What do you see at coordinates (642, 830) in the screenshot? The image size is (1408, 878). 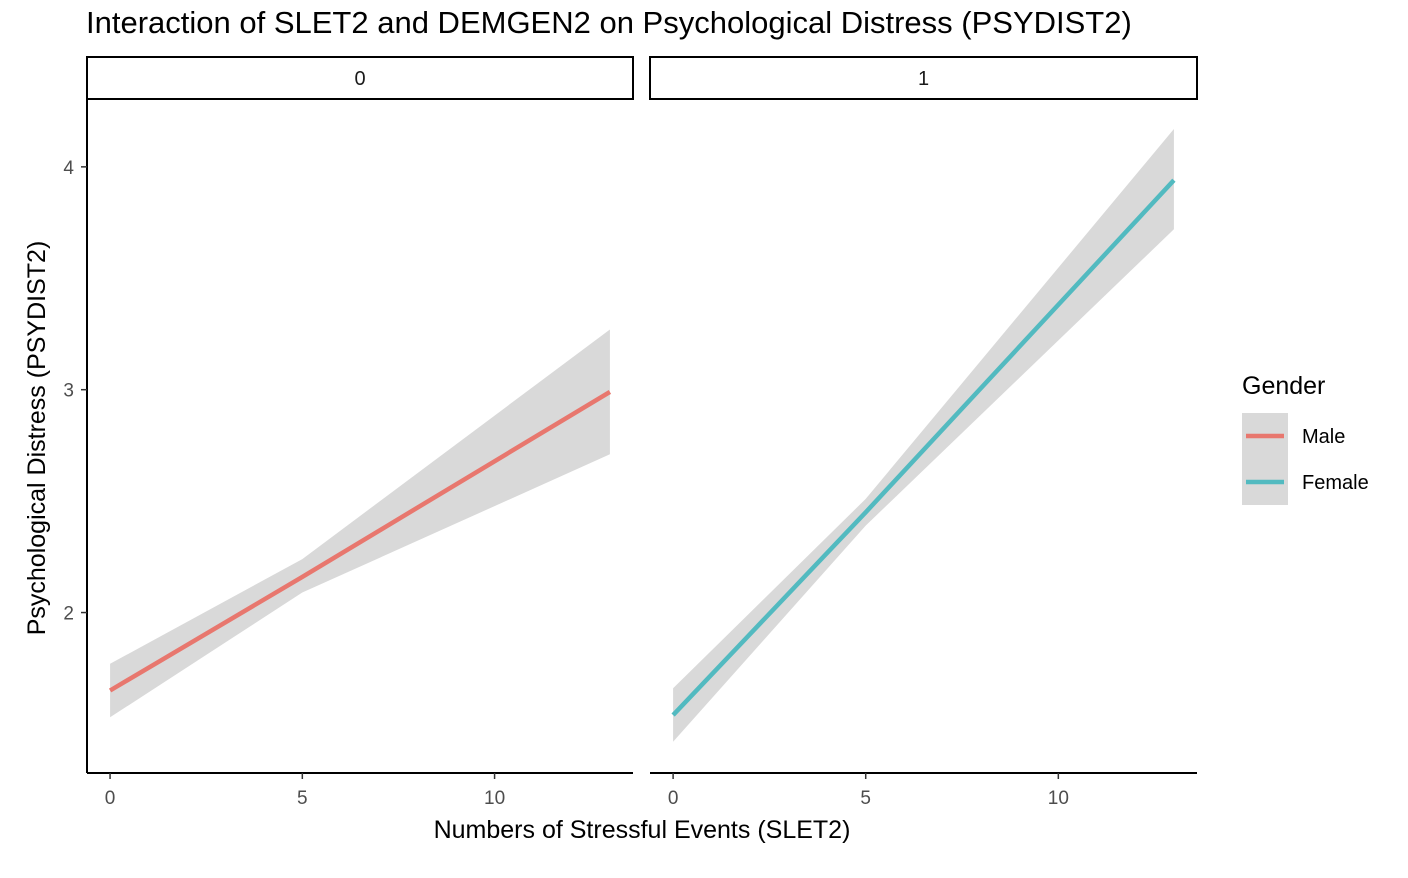 I see `x-axis-title: Numbers of Stressful Events (SLET2)` at bounding box center [642, 830].